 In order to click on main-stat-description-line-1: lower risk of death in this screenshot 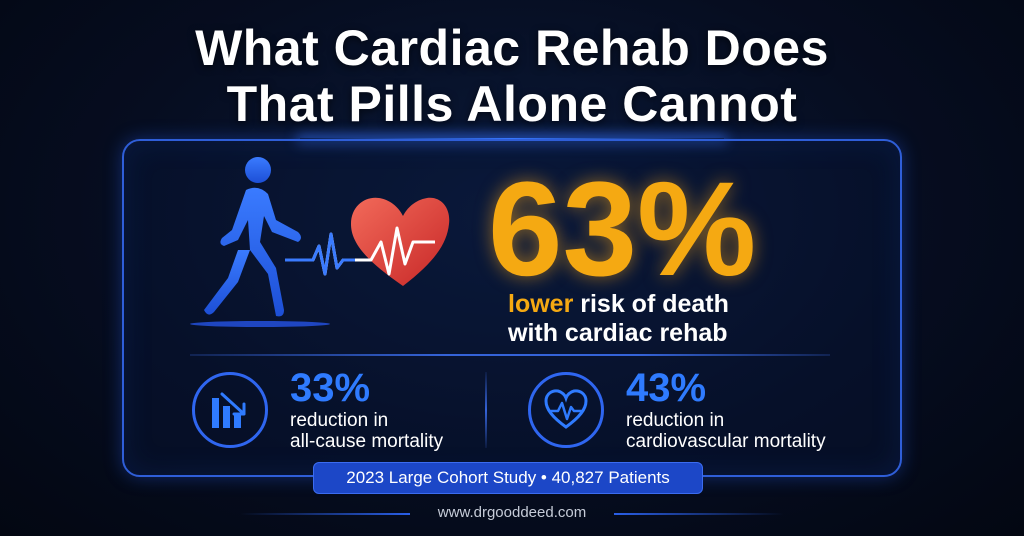, I will do `click(618, 304)`.